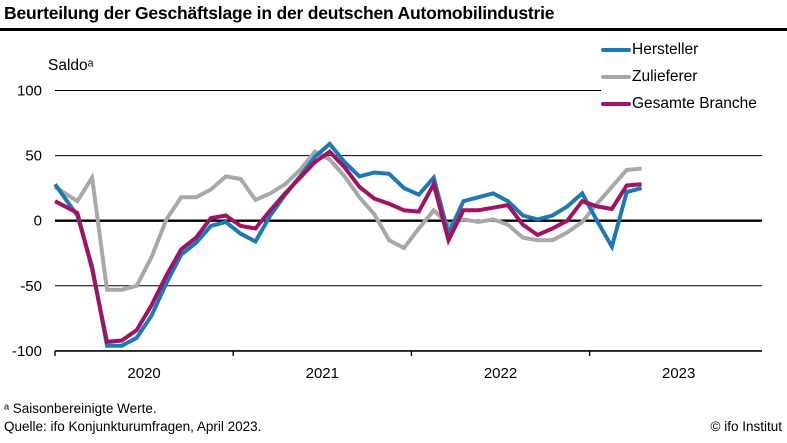 The height and width of the screenshot is (443, 787). I want to click on legend-label: Zulieferer, so click(665, 76).